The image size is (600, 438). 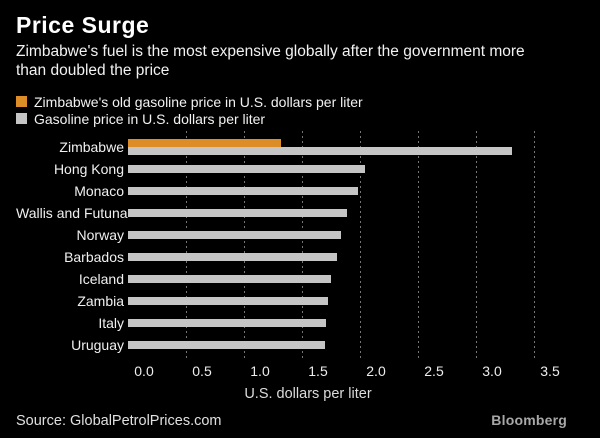 I want to click on category-label: Iceland, so click(x=101, y=279).